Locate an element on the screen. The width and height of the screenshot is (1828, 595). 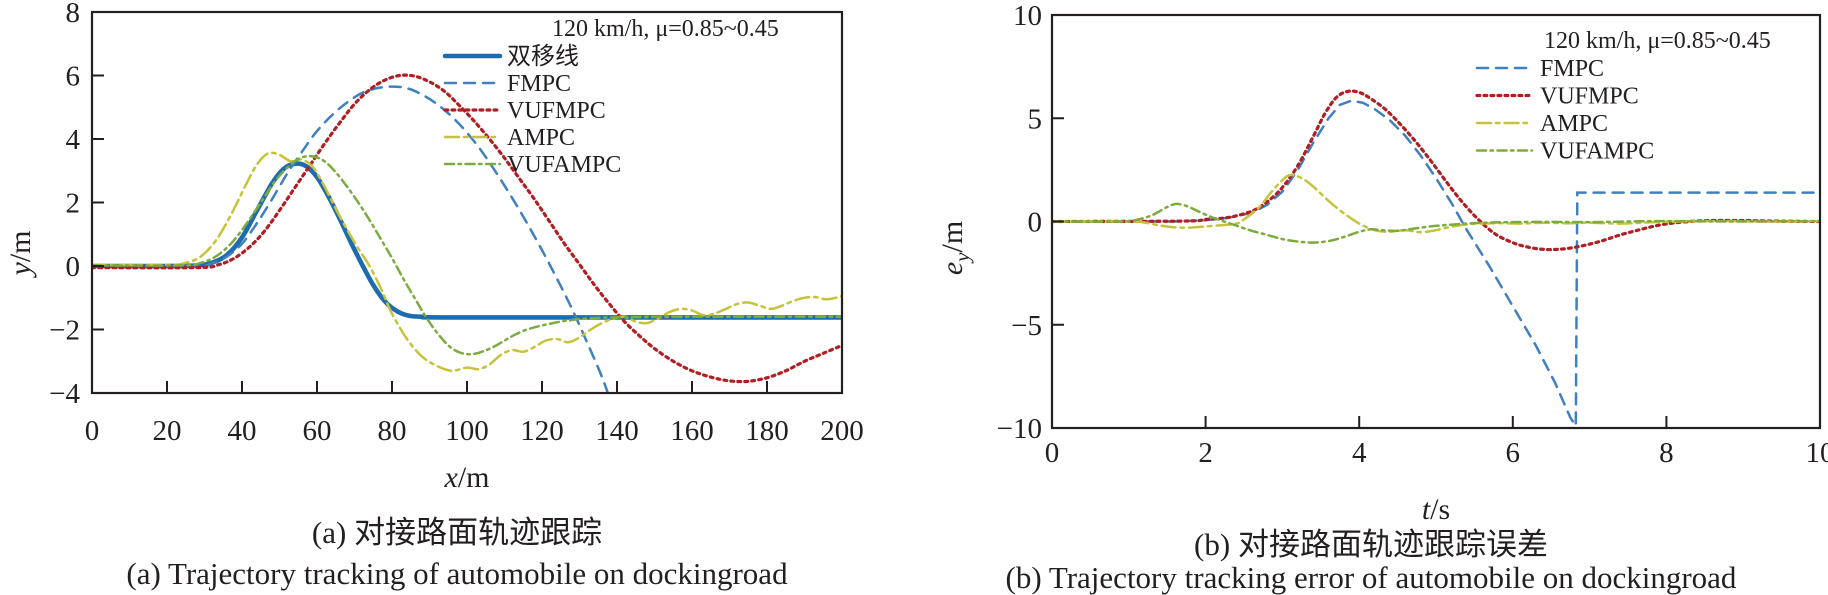
series-line-AMPC is located at coordinates (1436, 203).